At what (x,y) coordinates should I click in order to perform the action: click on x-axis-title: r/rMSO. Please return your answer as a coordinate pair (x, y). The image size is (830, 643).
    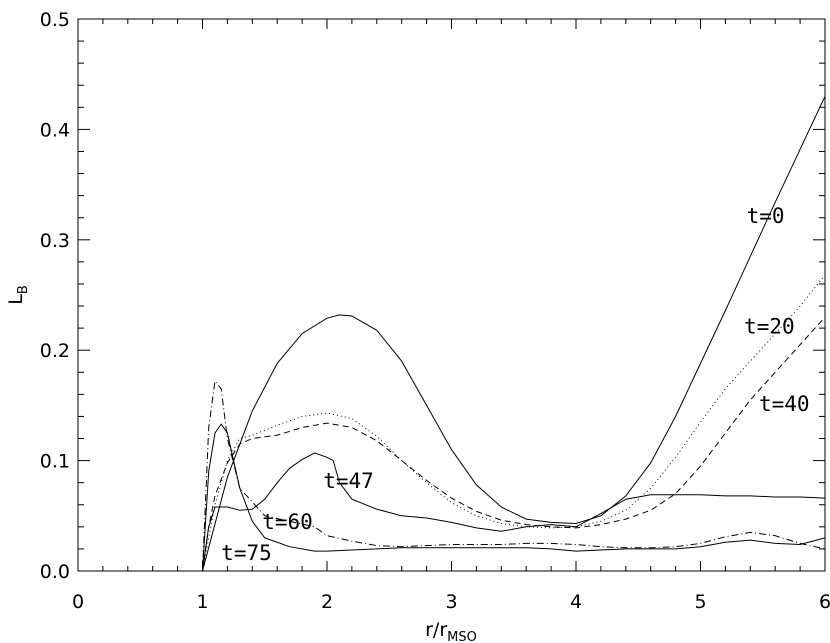
    Looking at the image, I should click on (451, 631).